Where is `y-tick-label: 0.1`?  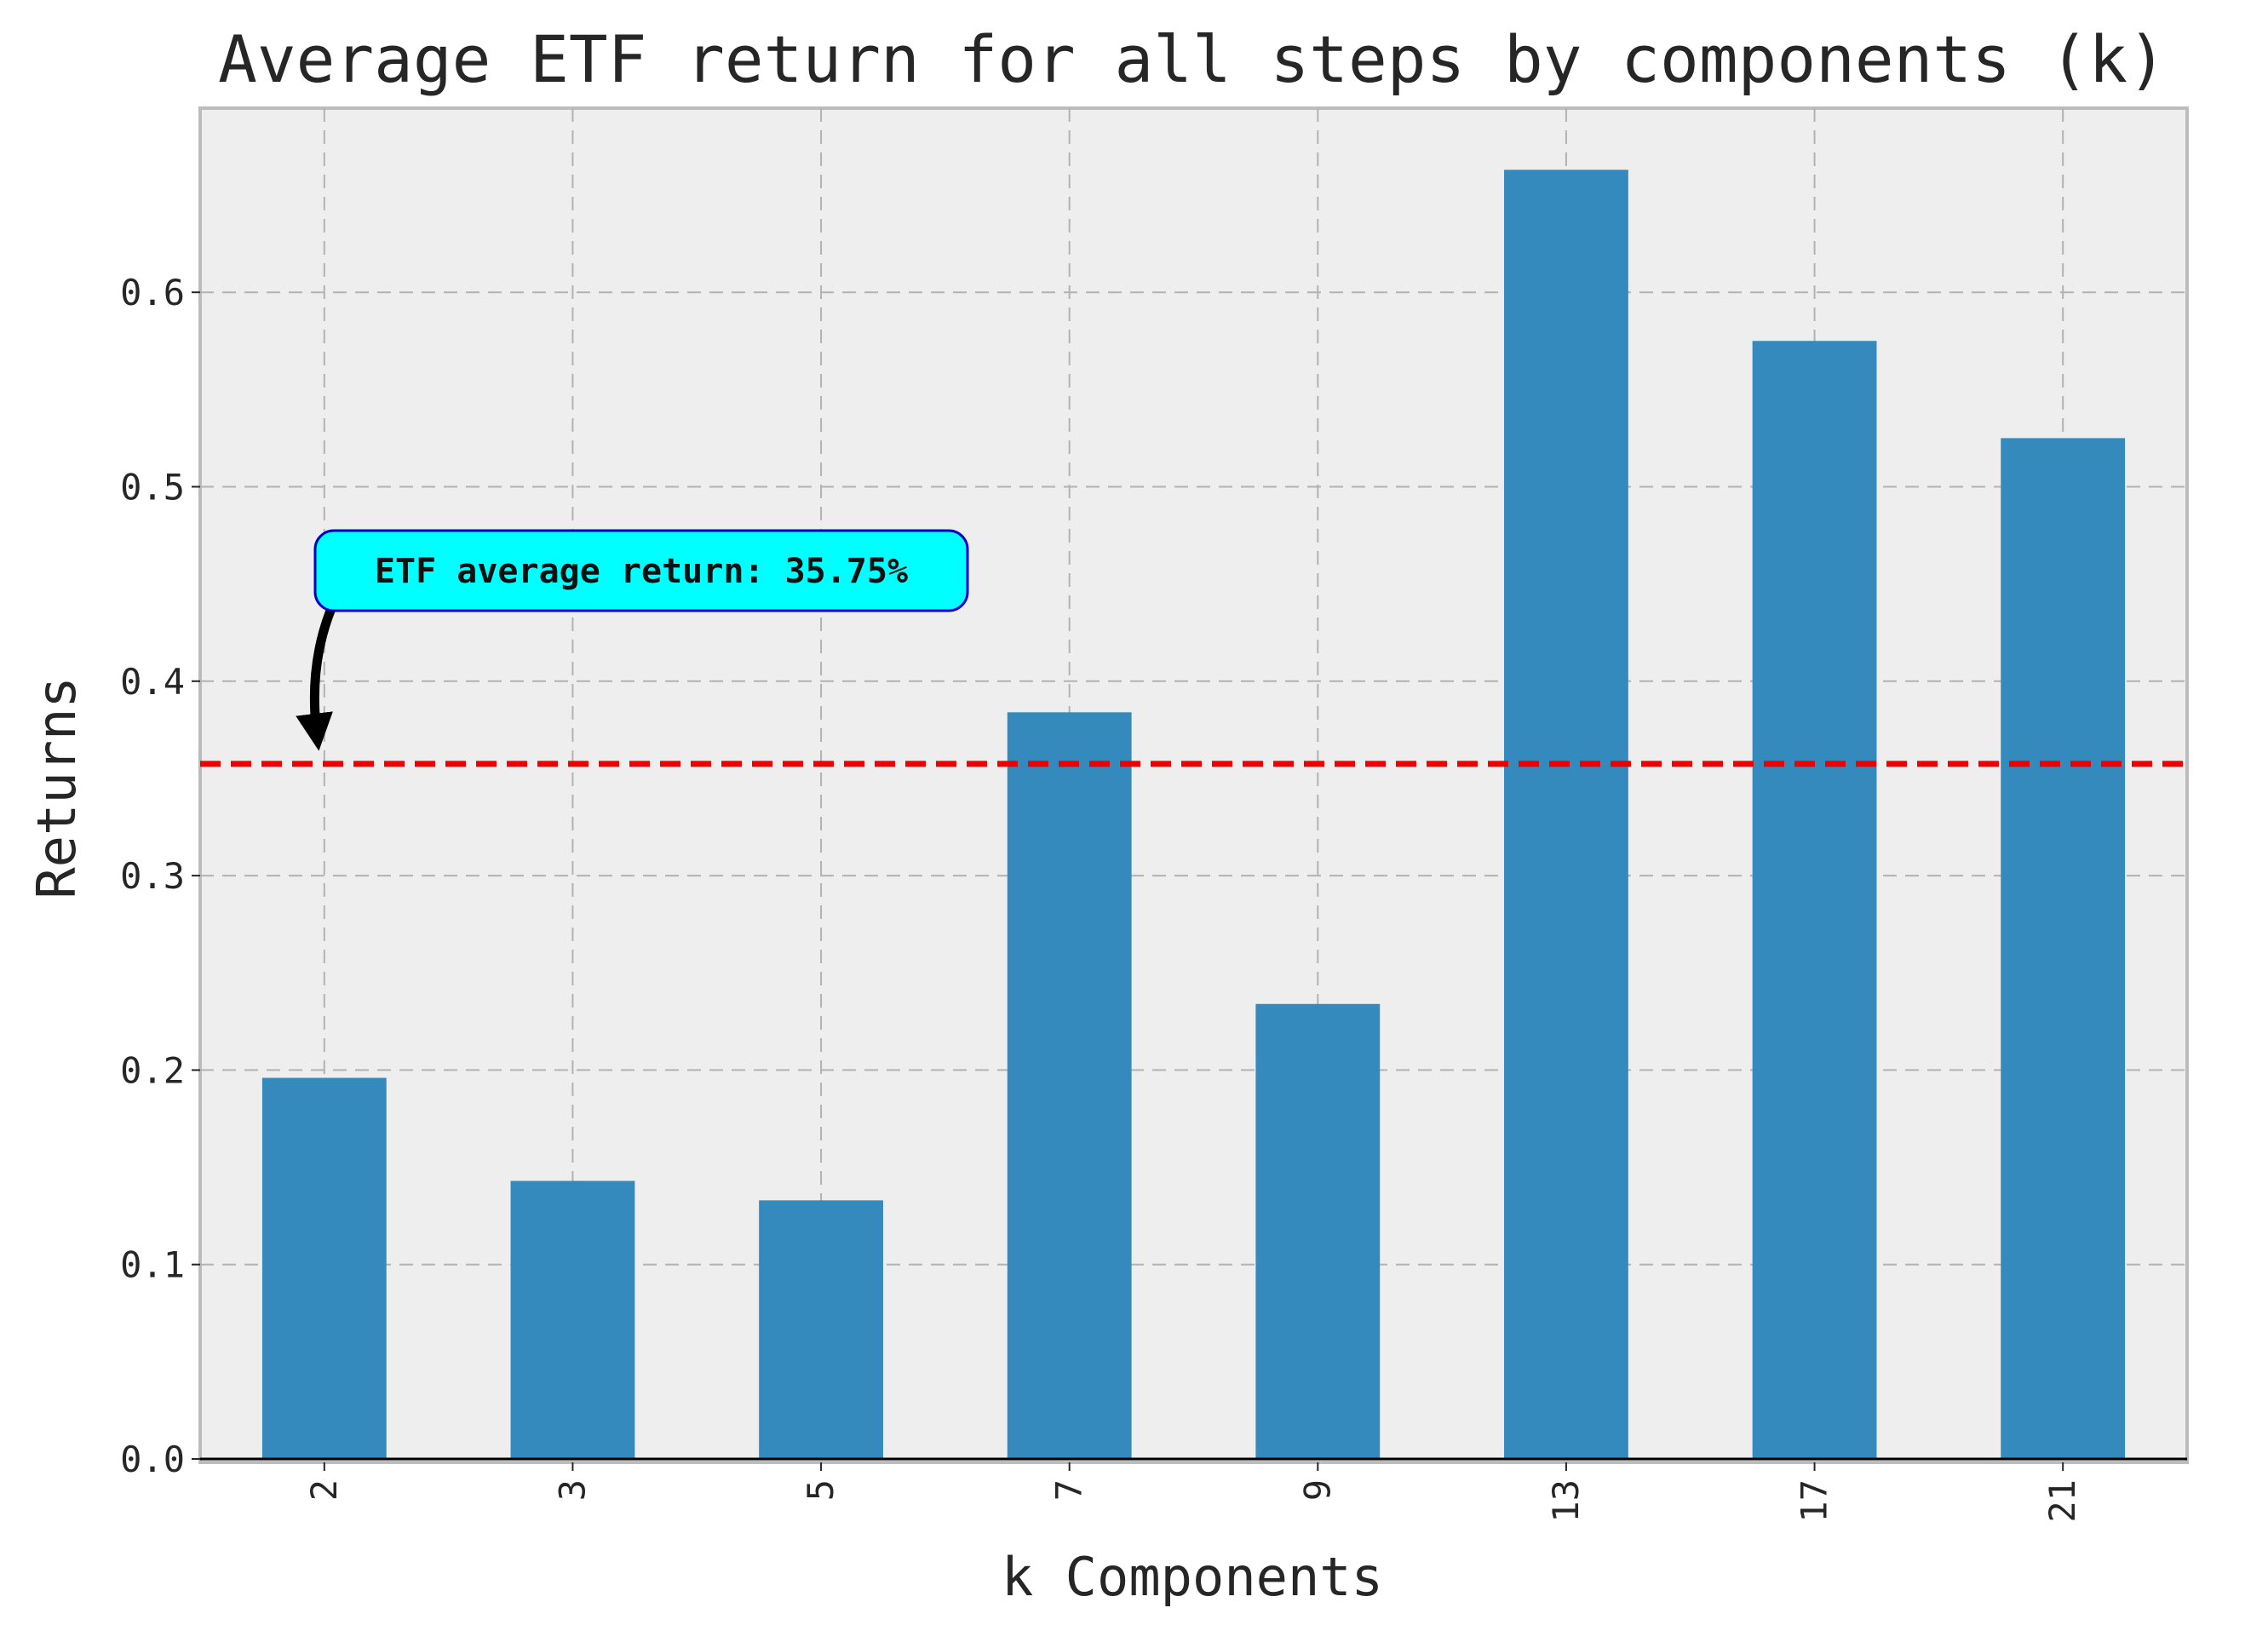
y-tick-label: 0.1 is located at coordinates (152, 1265).